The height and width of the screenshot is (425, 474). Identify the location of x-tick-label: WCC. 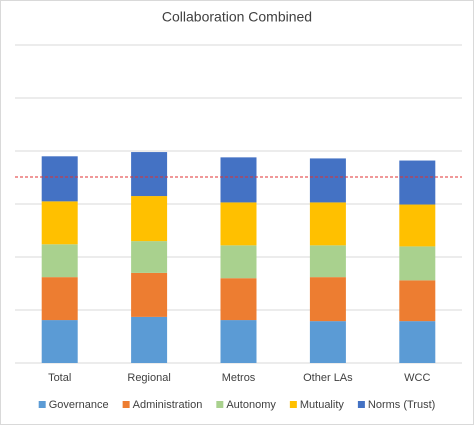
(417, 378).